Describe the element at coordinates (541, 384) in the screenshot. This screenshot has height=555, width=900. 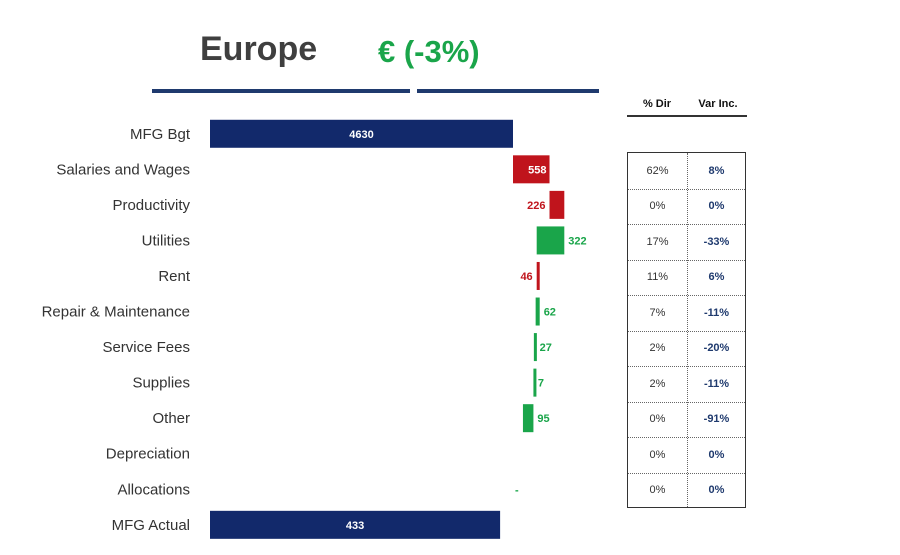
I see `data-label: 7` at that location.